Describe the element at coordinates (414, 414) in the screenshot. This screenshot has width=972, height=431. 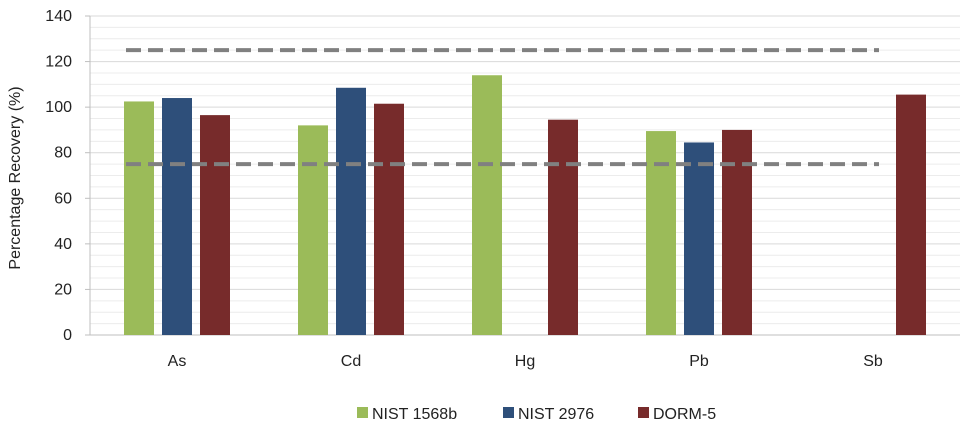
I see `legend-label: NIST 1568b` at that location.